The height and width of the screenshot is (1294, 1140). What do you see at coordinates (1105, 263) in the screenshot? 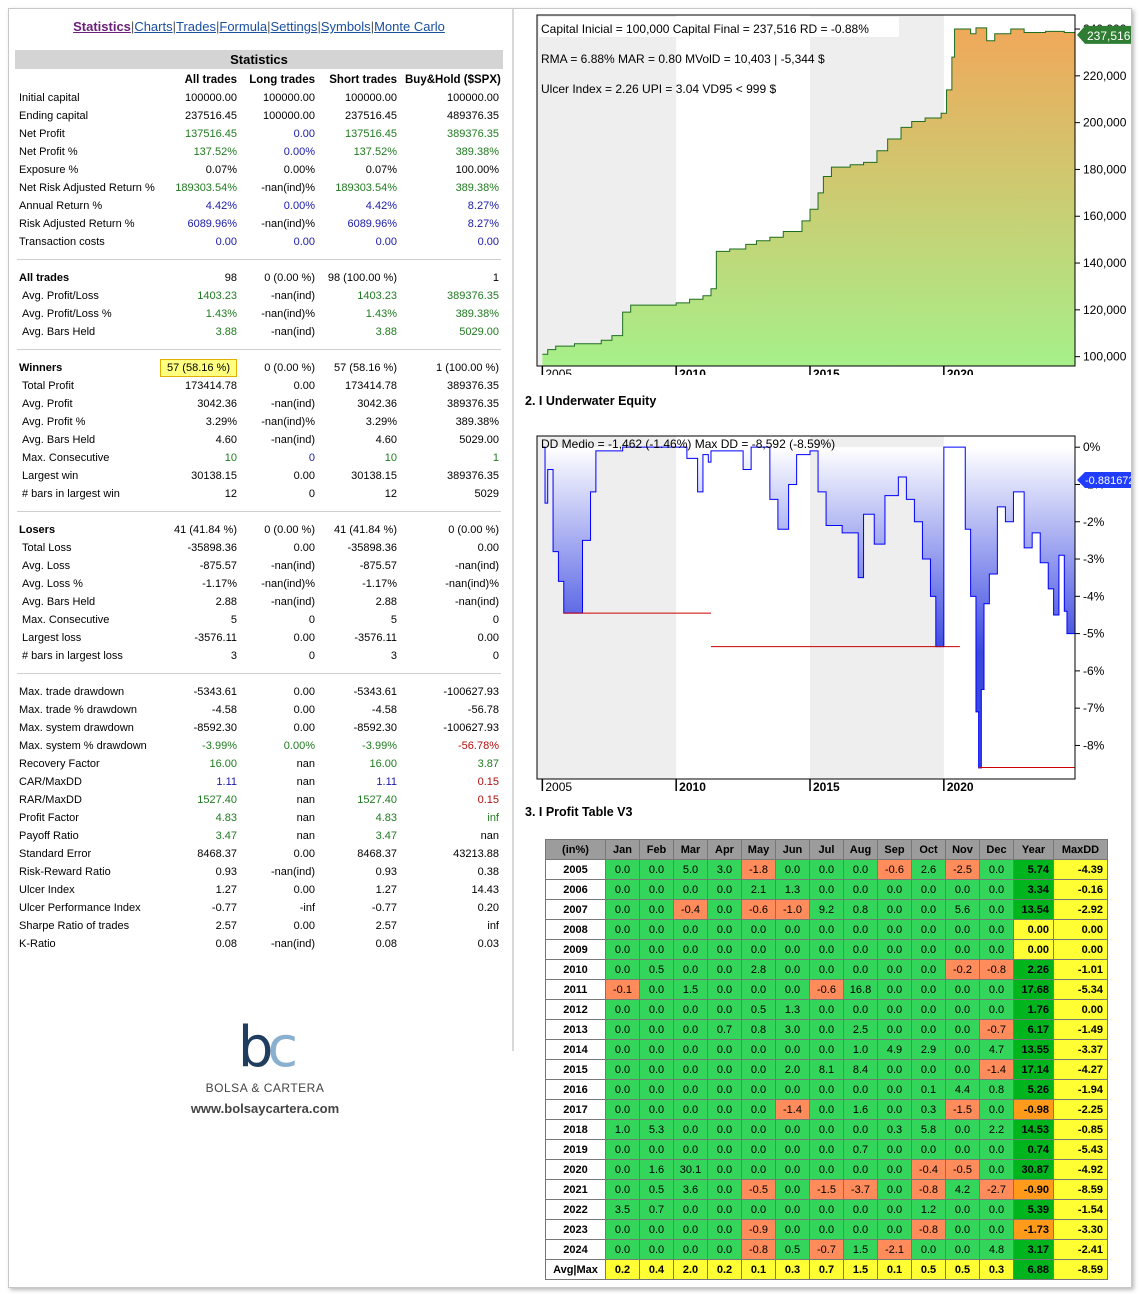
I see `y-tick-label: 140,000` at bounding box center [1105, 263].